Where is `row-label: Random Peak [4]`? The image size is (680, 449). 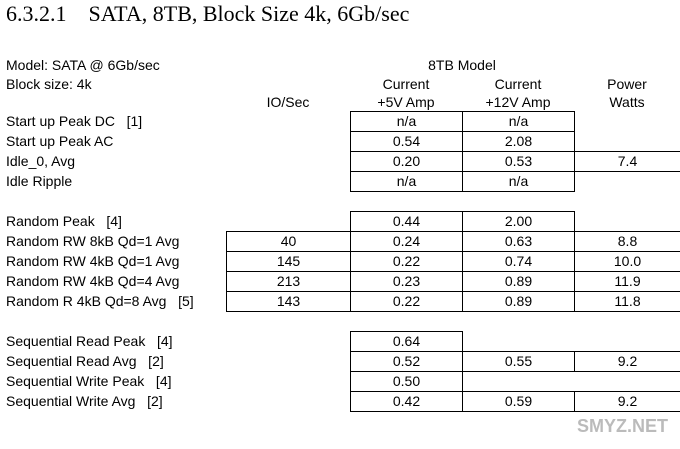 row-label: Random Peak [4] is located at coordinates (64, 221).